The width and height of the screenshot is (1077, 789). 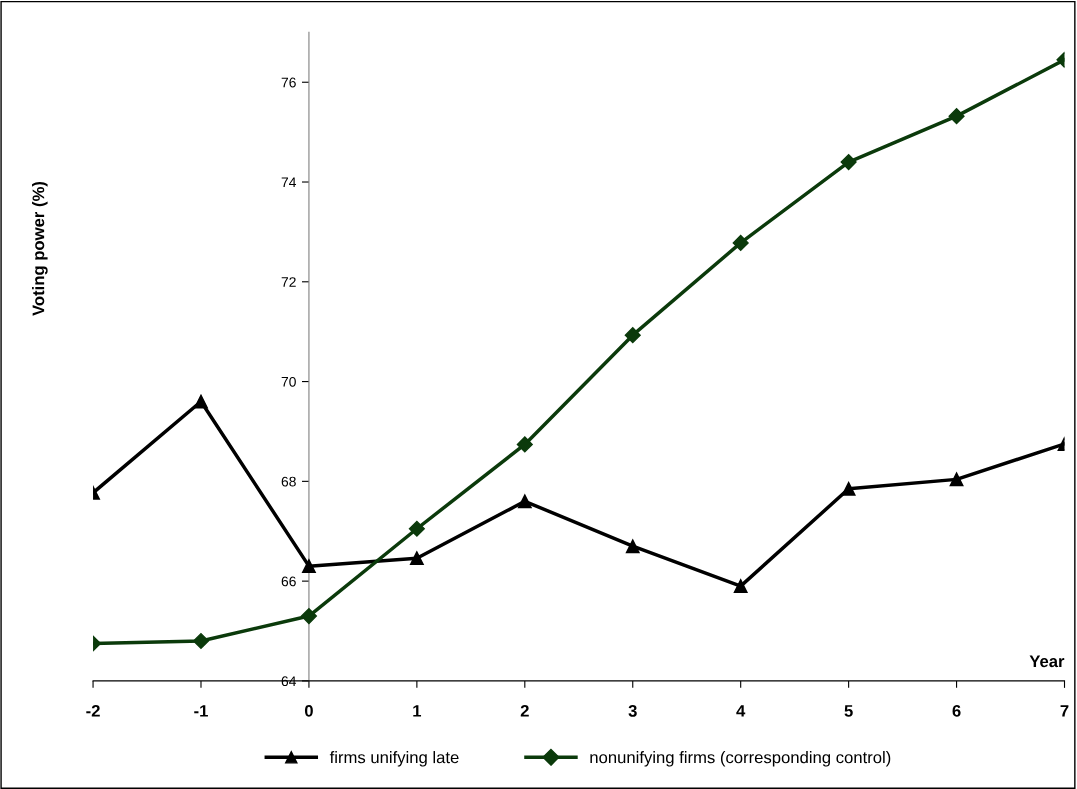 What do you see at coordinates (1064, 711) in the screenshot?
I see `x-tick-label: 7` at bounding box center [1064, 711].